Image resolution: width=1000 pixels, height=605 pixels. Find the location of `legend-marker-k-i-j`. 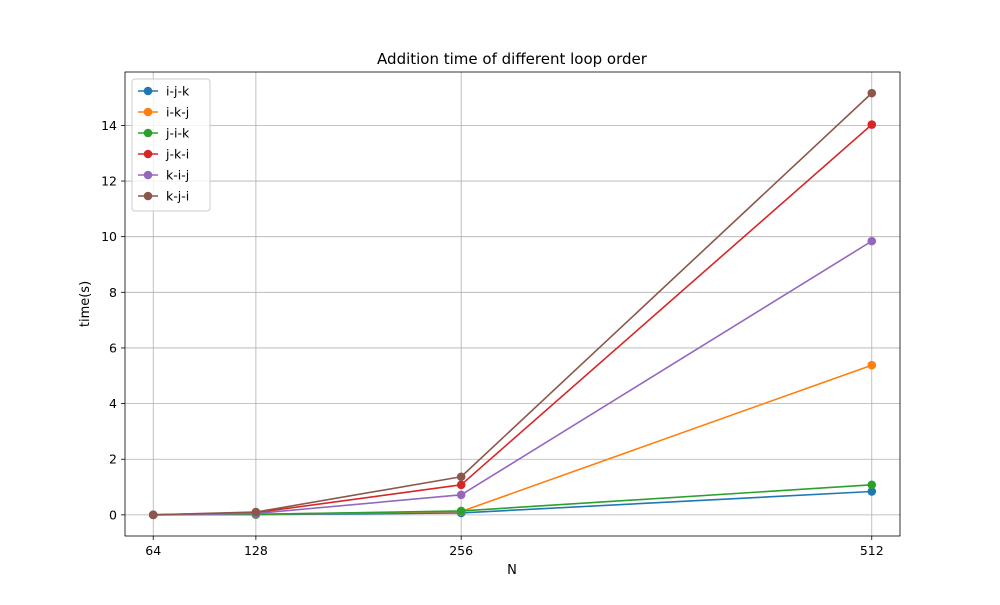

legend-marker-k-i-j is located at coordinates (148, 175).